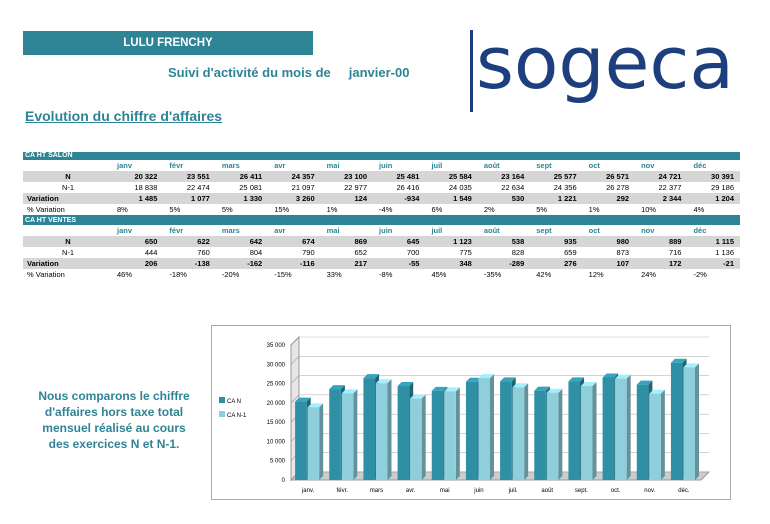 The width and height of the screenshot is (770, 524). What do you see at coordinates (280, 165) in the screenshot?
I see `month-header: avr` at bounding box center [280, 165].